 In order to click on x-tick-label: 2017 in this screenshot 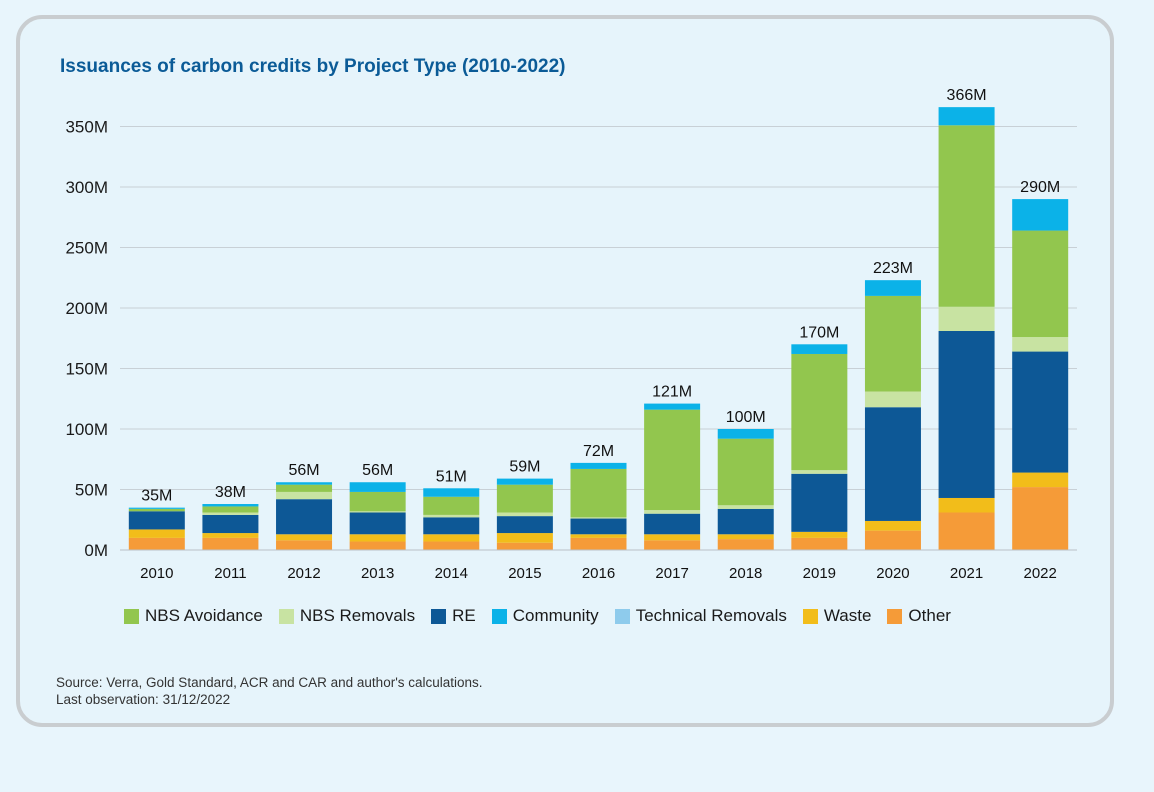, I will do `click(671, 573)`.